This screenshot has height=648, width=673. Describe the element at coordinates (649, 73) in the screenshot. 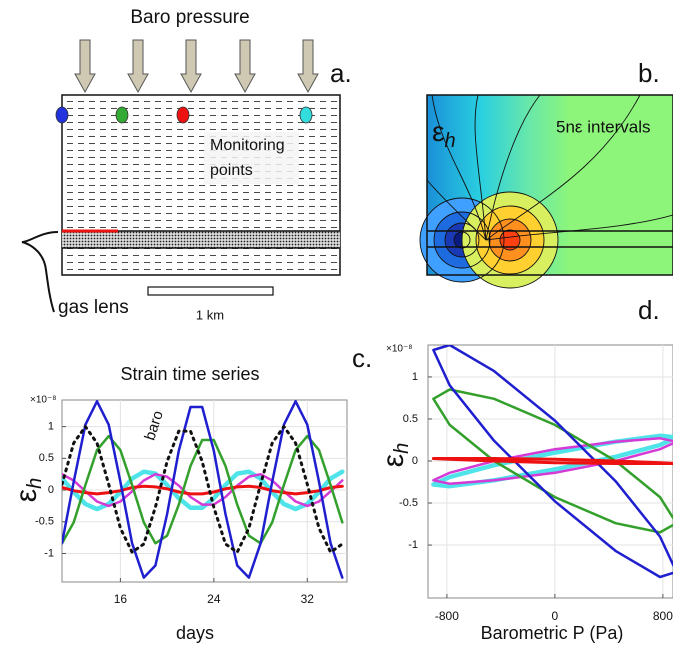

I see `panel-label: b.` at that location.